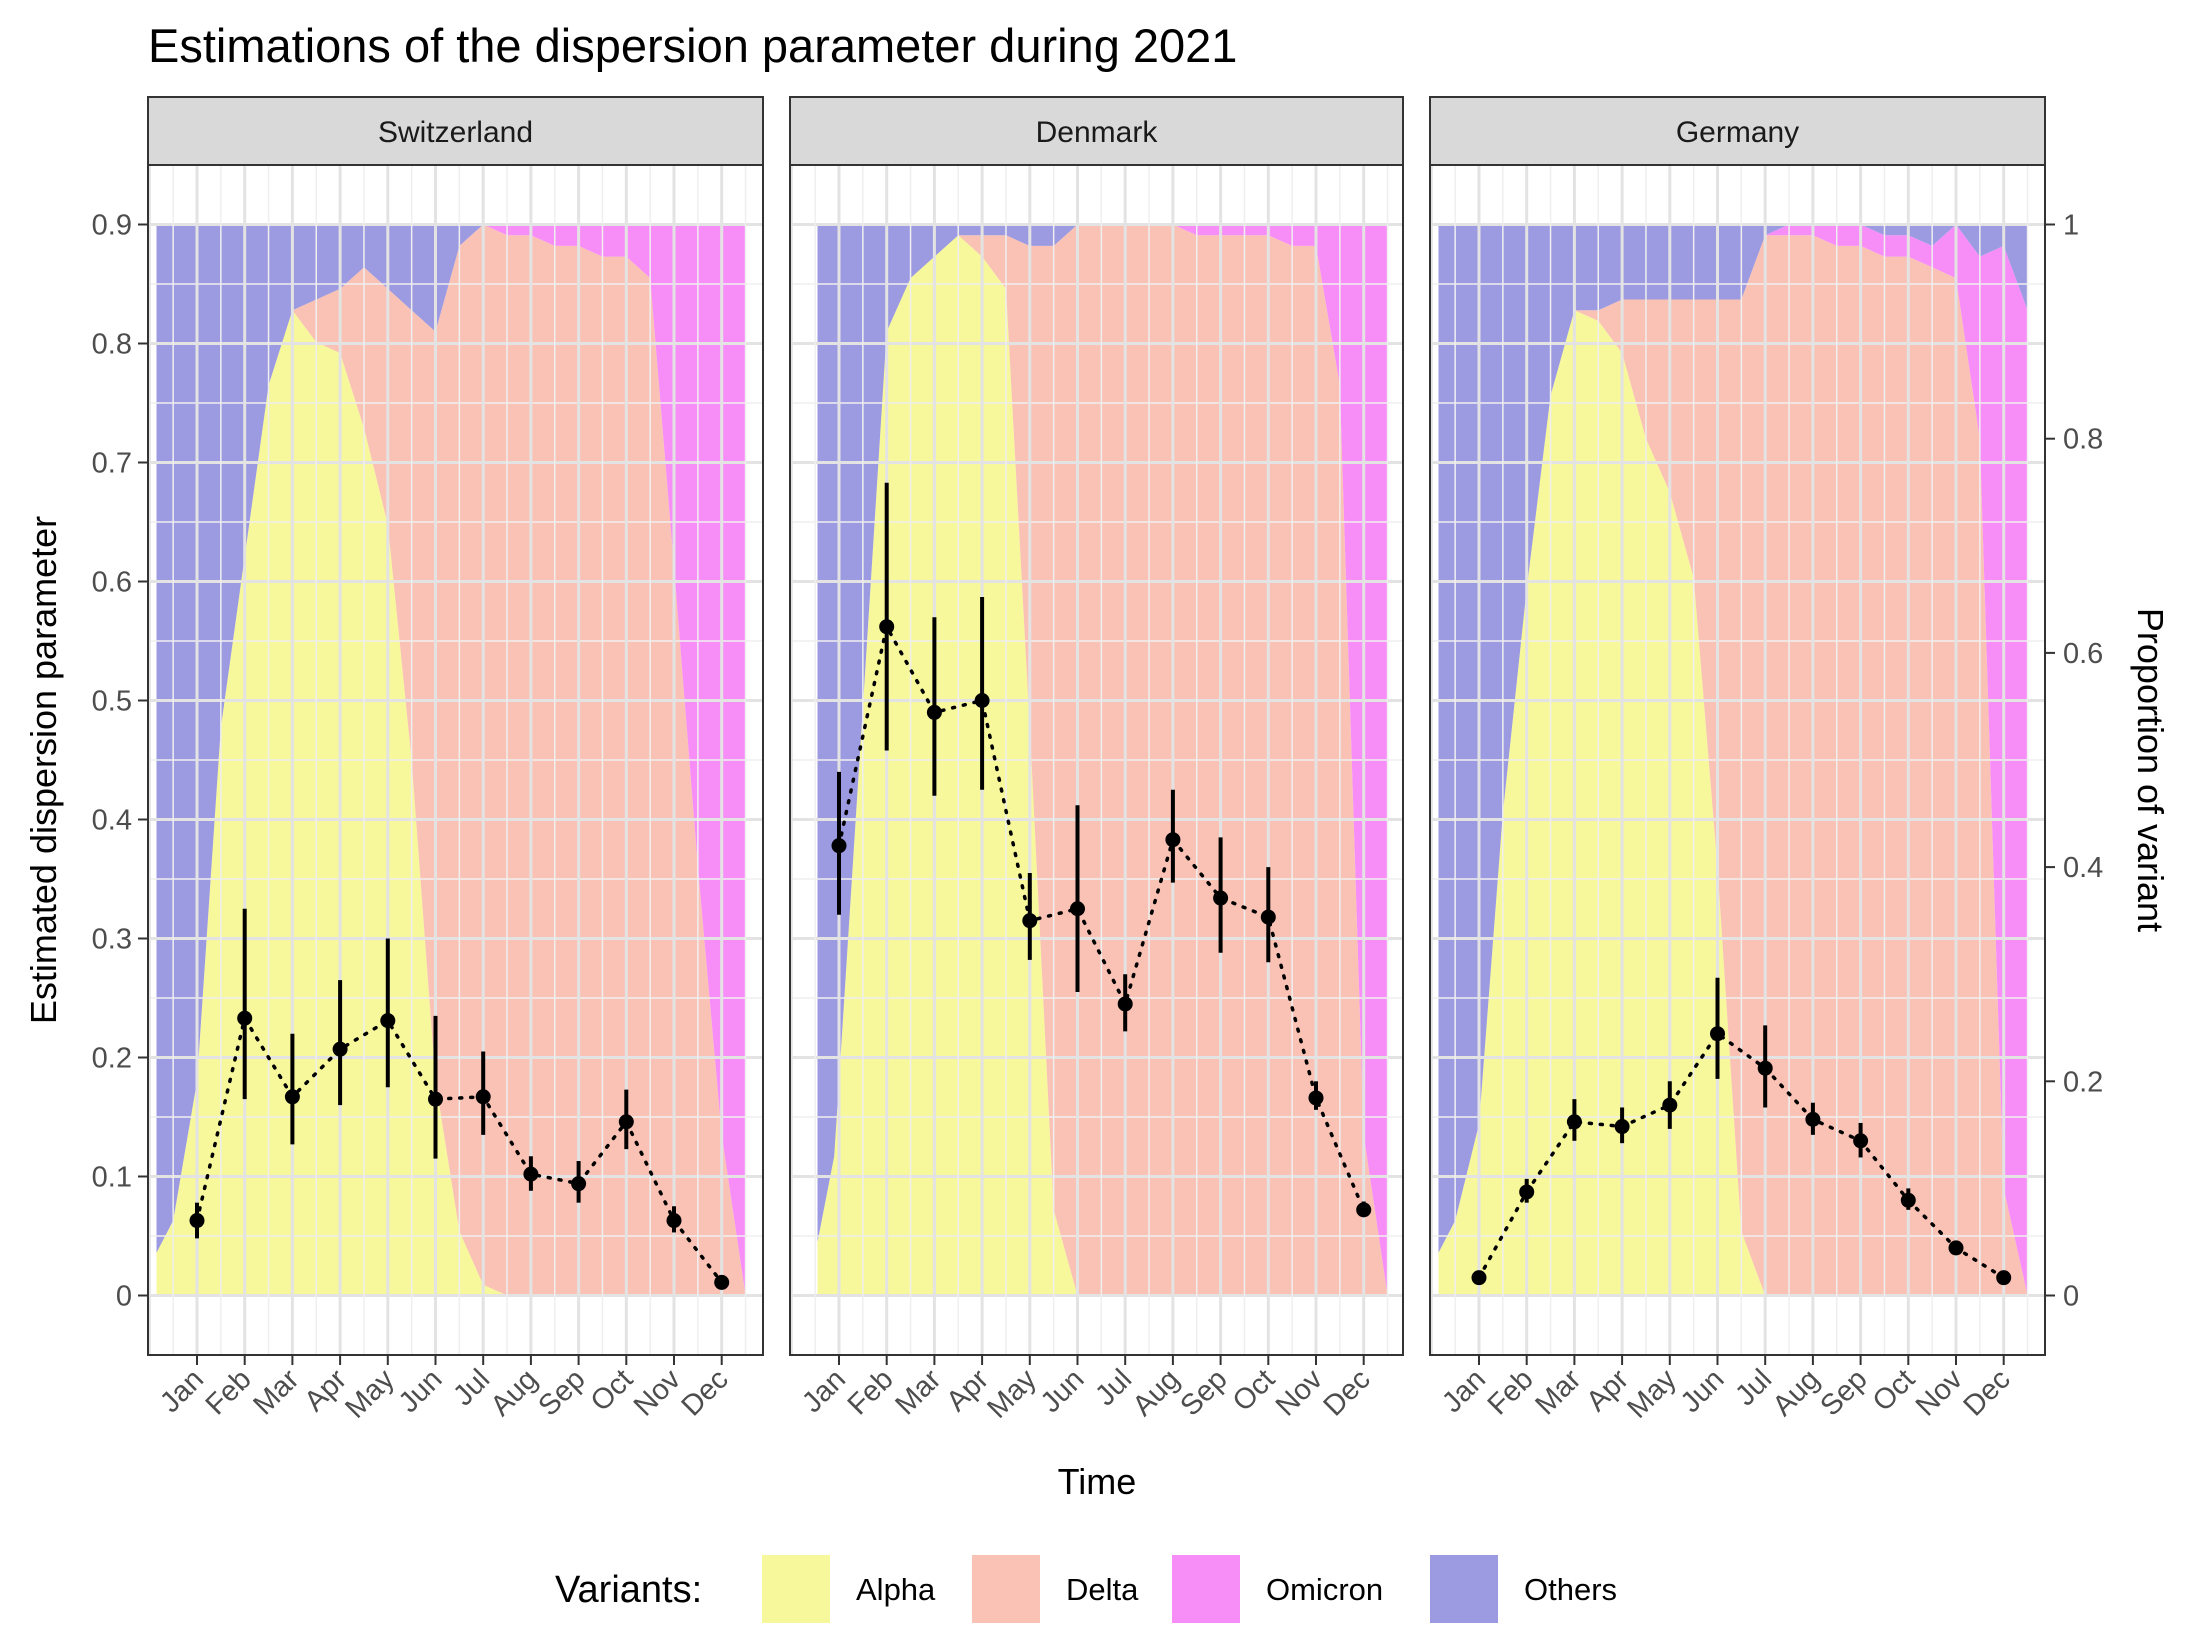 The height and width of the screenshot is (1642, 2190). What do you see at coordinates (1206, 1589) in the screenshot?
I see `legend-swatch-omicron` at bounding box center [1206, 1589].